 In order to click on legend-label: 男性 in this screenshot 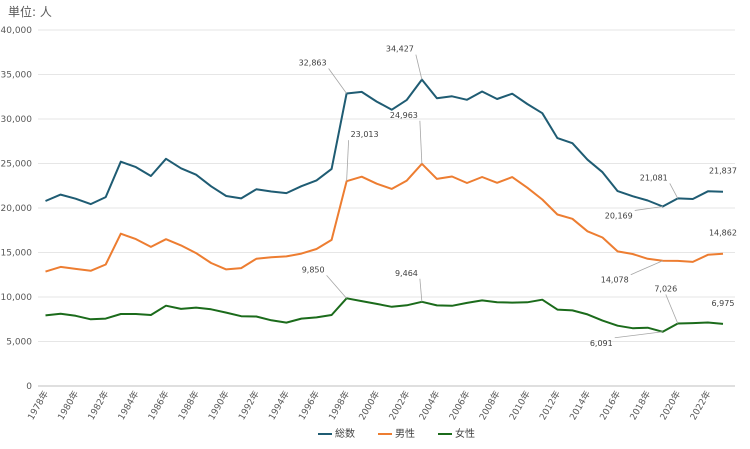, I will do `click(405, 433)`.